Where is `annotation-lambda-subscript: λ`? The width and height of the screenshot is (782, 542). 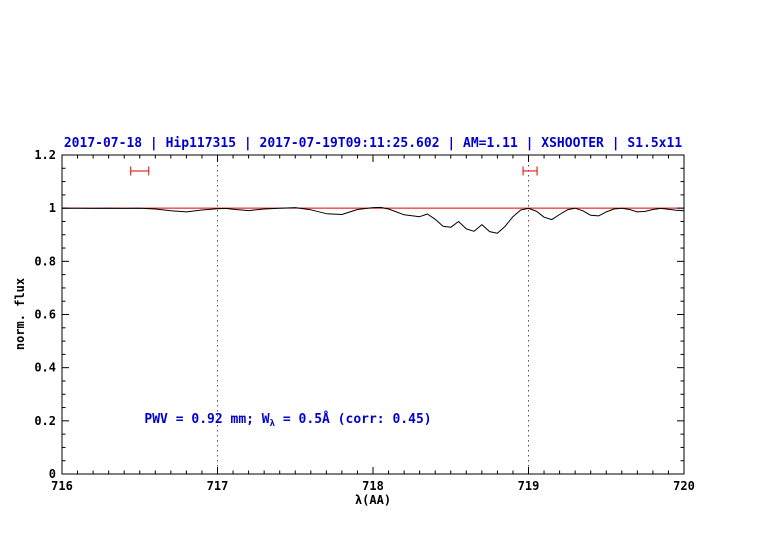 annotation-lambda-subscript: λ is located at coordinates (272, 423).